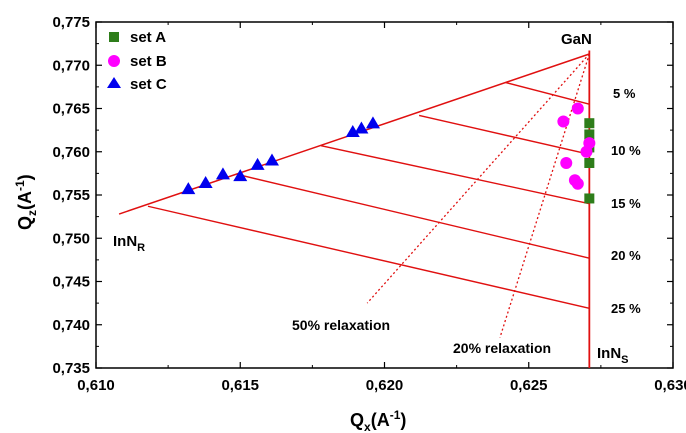  What do you see at coordinates (395, 415) in the screenshot?
I see `x-axis-unit-sup: -1` at bounding box center [395, 415].